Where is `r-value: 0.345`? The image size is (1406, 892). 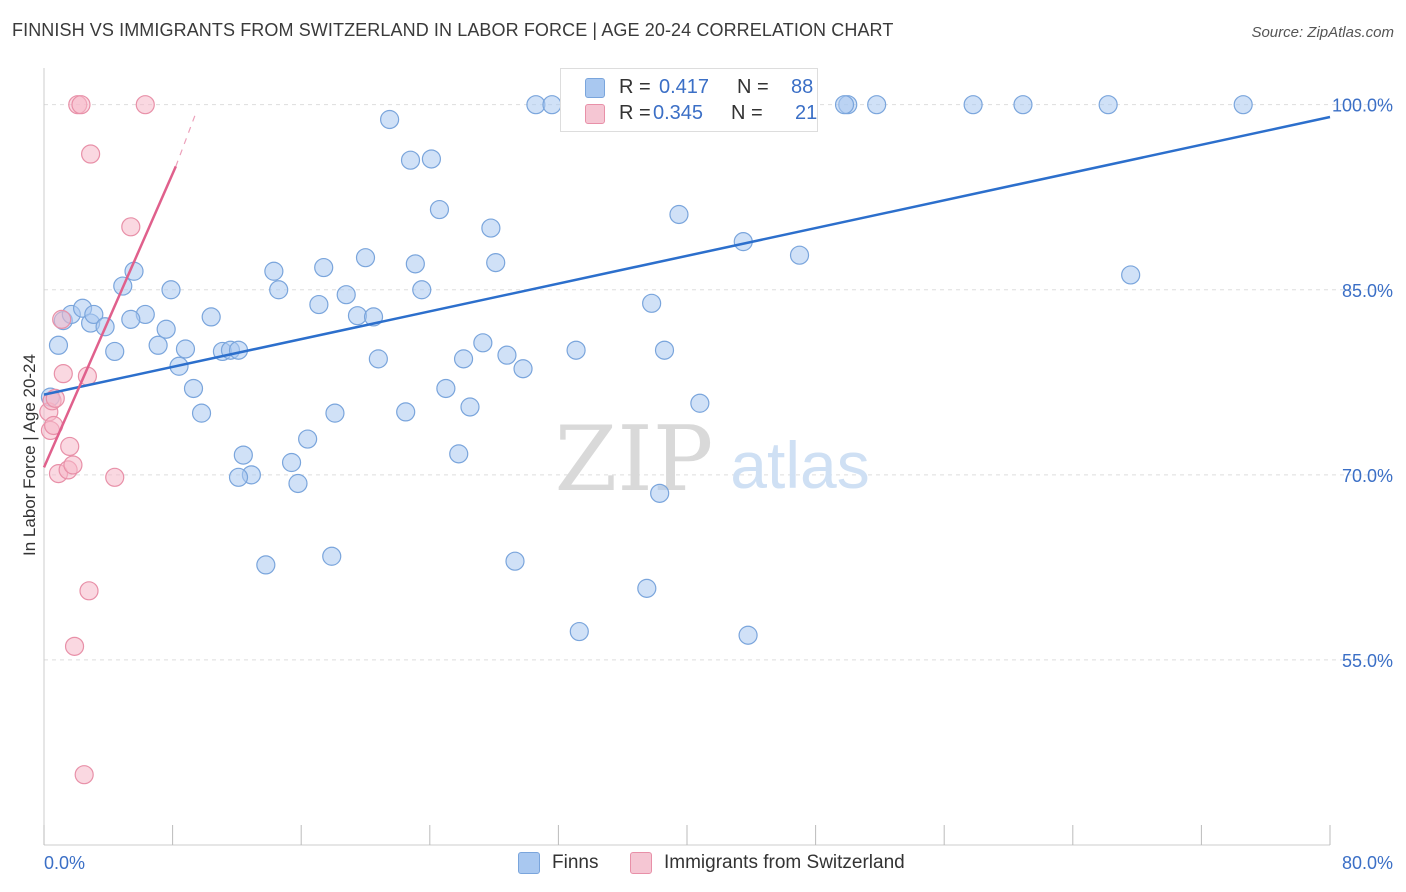 r-value: 0.345 is located at coordinates (678, 112).